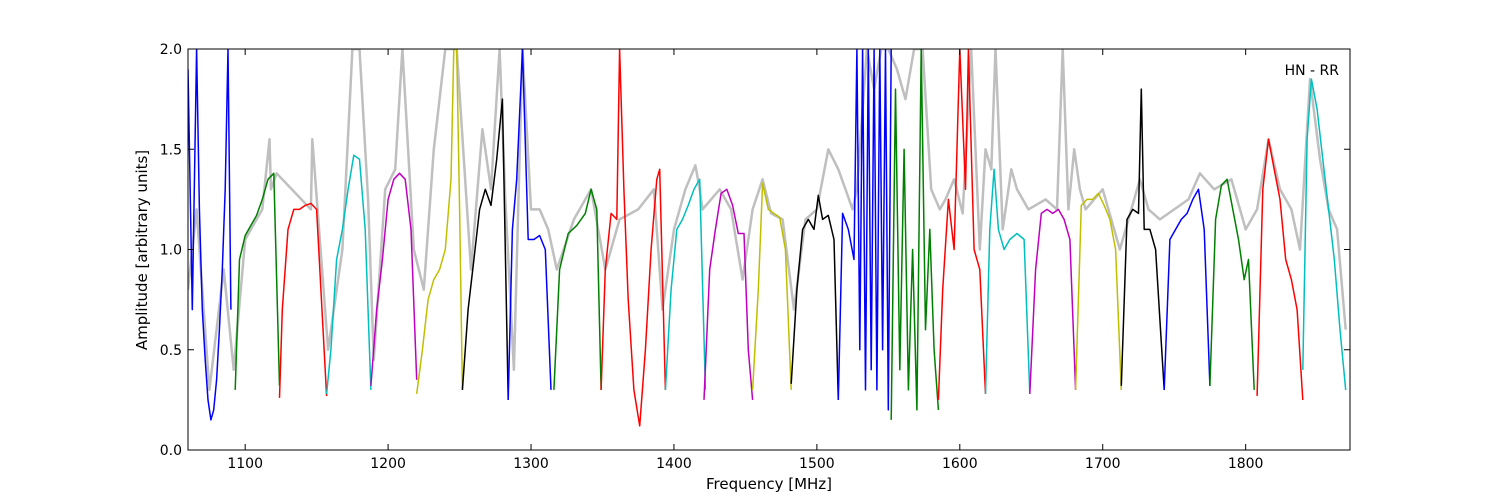  Describe the element at coordinates (245, 464) in the screenshot. I see `x-tick-label: 1100` at that location.